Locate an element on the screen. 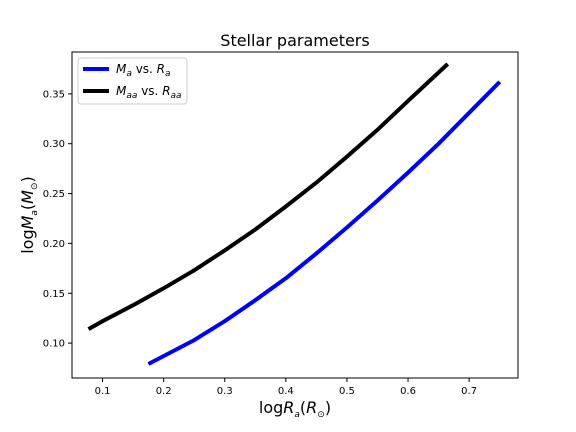 This screenshot has width=576, height=432. y-axis-label: logMa(M⊙) is located at coordinates (29, 215).